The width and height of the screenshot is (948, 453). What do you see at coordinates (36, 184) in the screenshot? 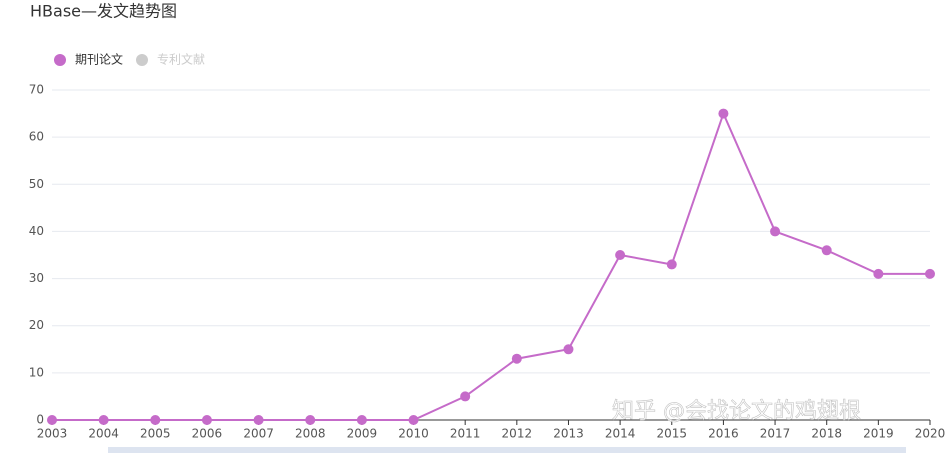
I see `y-tick-label: 50` at bounding box center [36, 184].